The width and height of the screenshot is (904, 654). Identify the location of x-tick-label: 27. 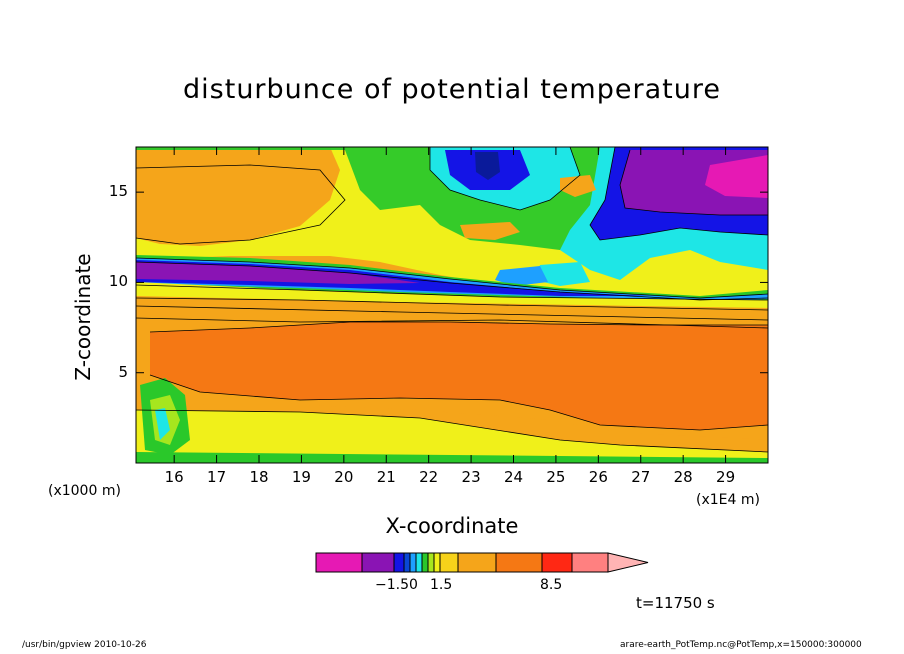
(641, 477).